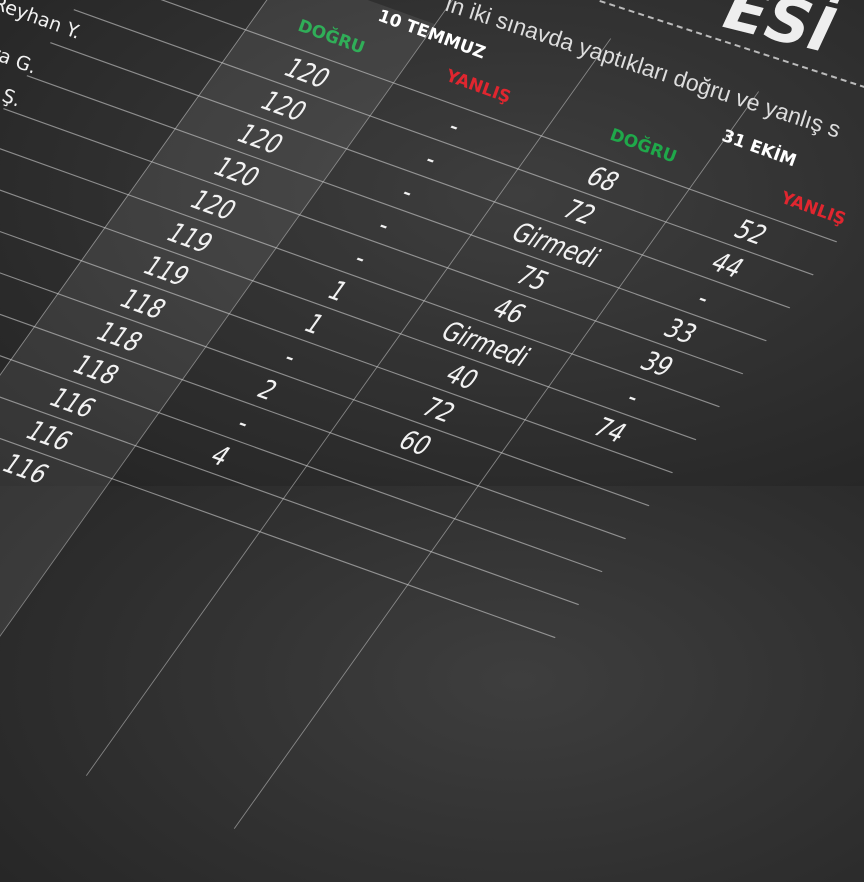 The height and width of the screenshot is (882, 864). I want to click on exam-date-2: 31 EKİM, so click(759, 149).